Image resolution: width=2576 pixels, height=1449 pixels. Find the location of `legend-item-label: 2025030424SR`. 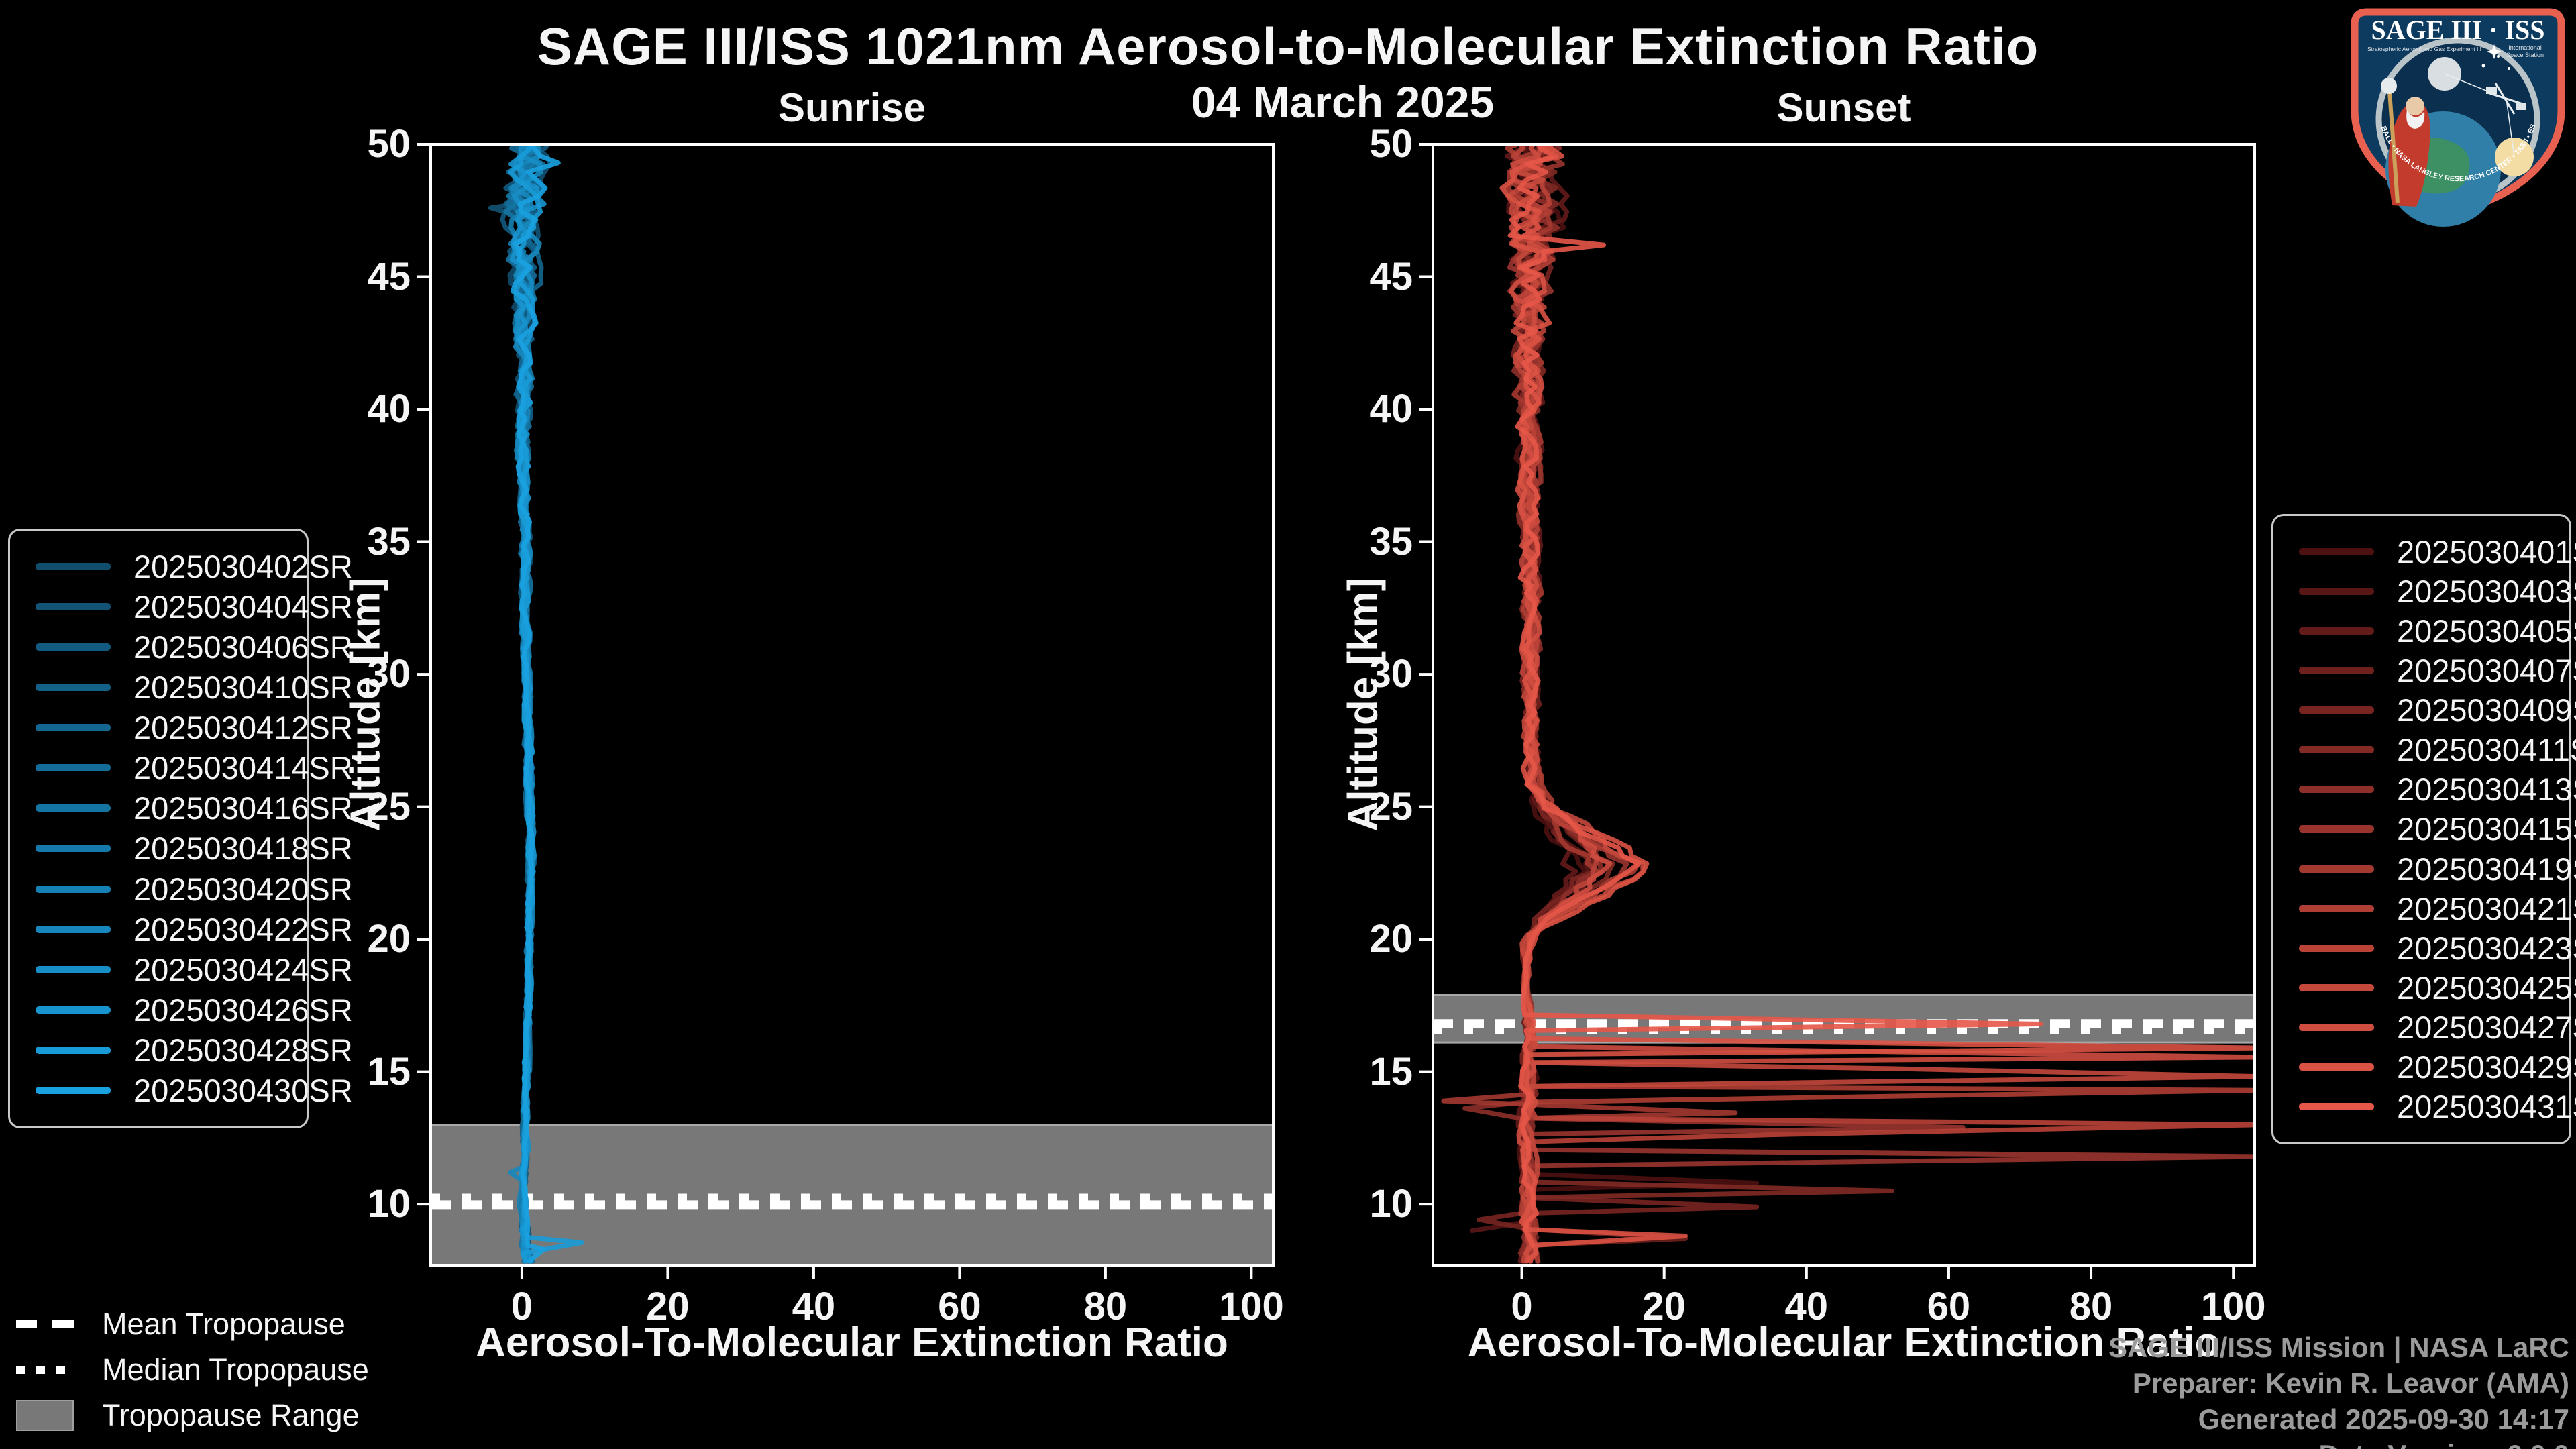

legend-item-label: 2025030424SR is located at coordinates (243, 969).